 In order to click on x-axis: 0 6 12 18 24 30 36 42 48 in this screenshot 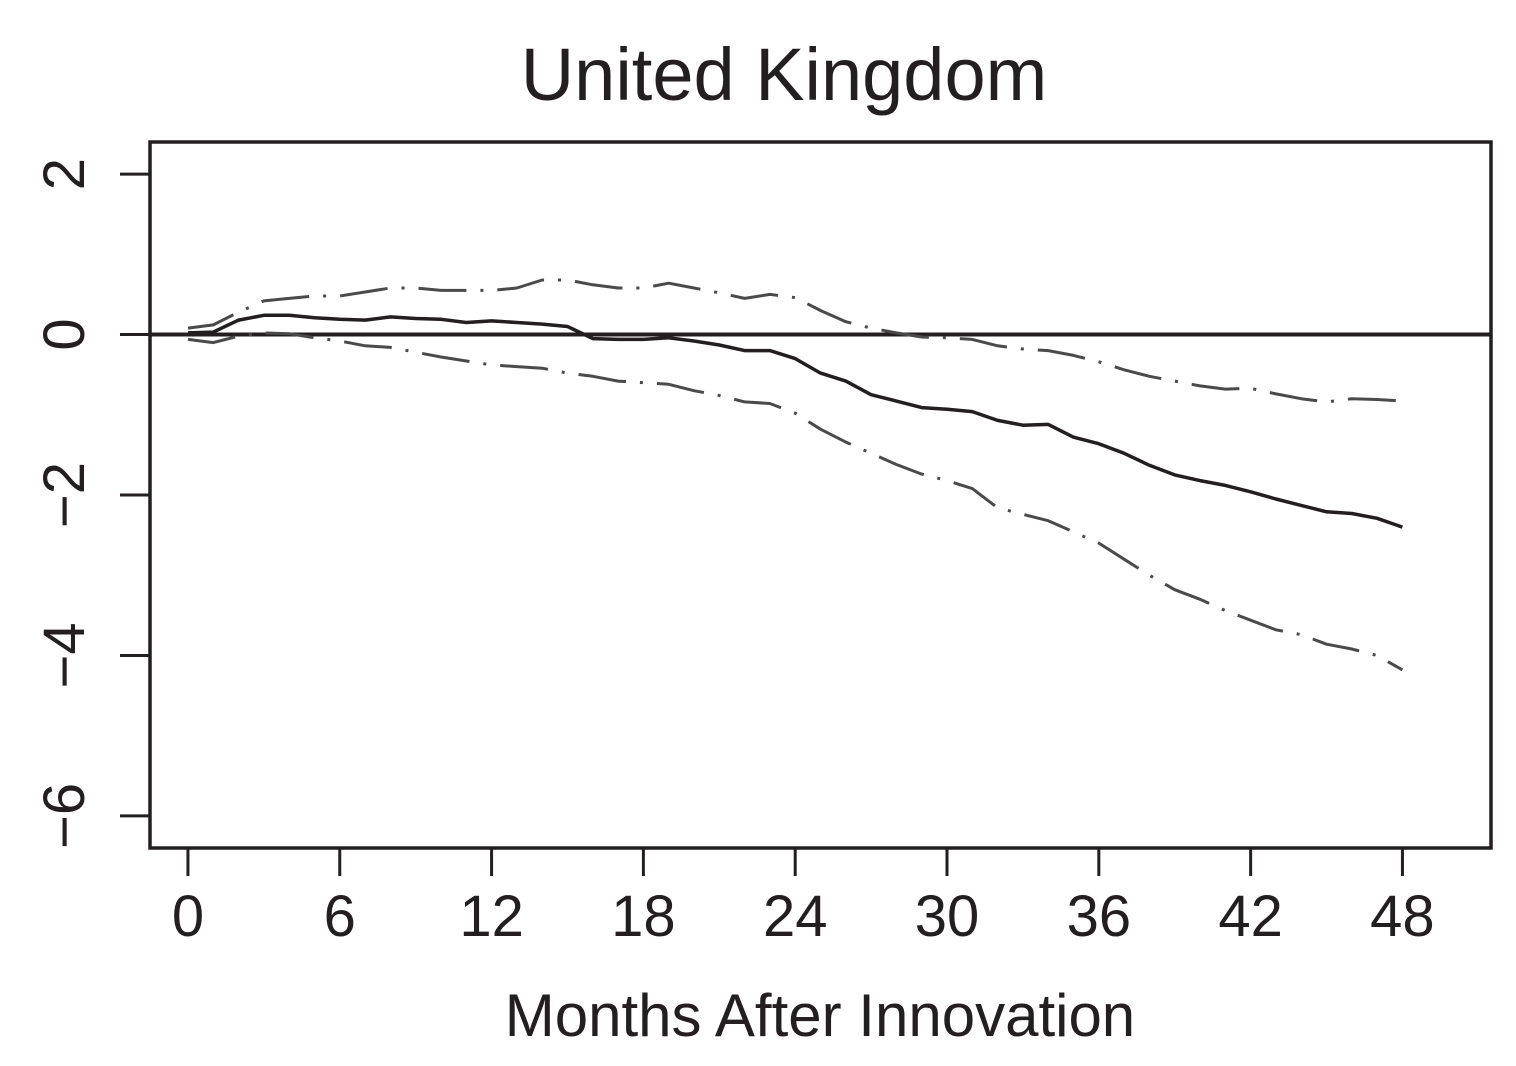, I will do `click(803, 898)`.